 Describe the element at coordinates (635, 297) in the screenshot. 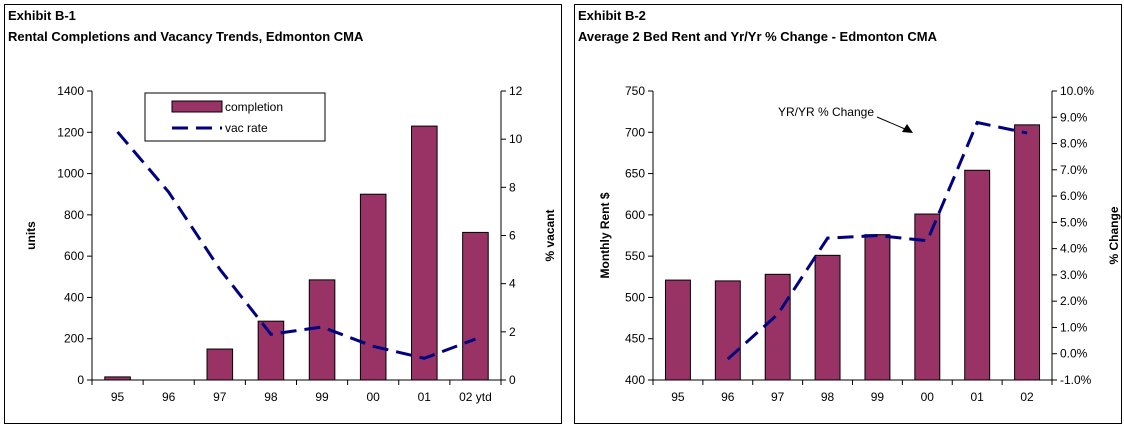

I see `y-tick-label: 500` at that location.